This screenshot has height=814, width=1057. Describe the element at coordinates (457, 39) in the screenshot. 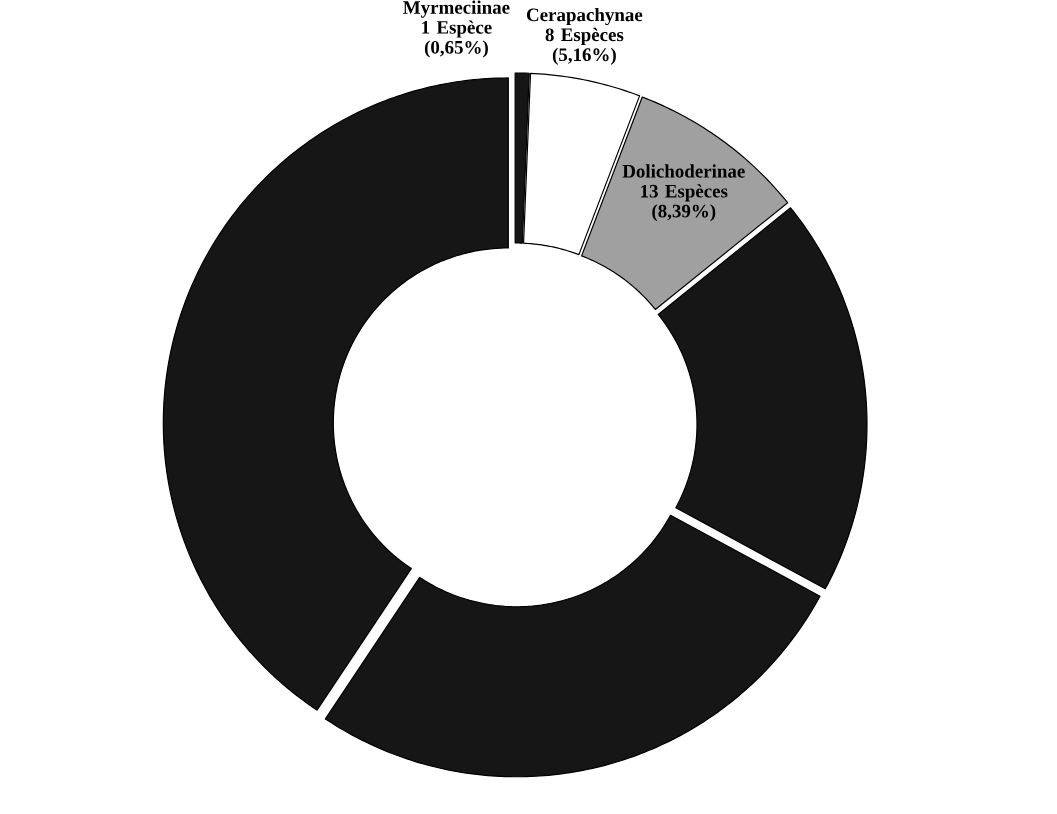

I see `data-label: 1 Espèce (0,65%)` at that location.